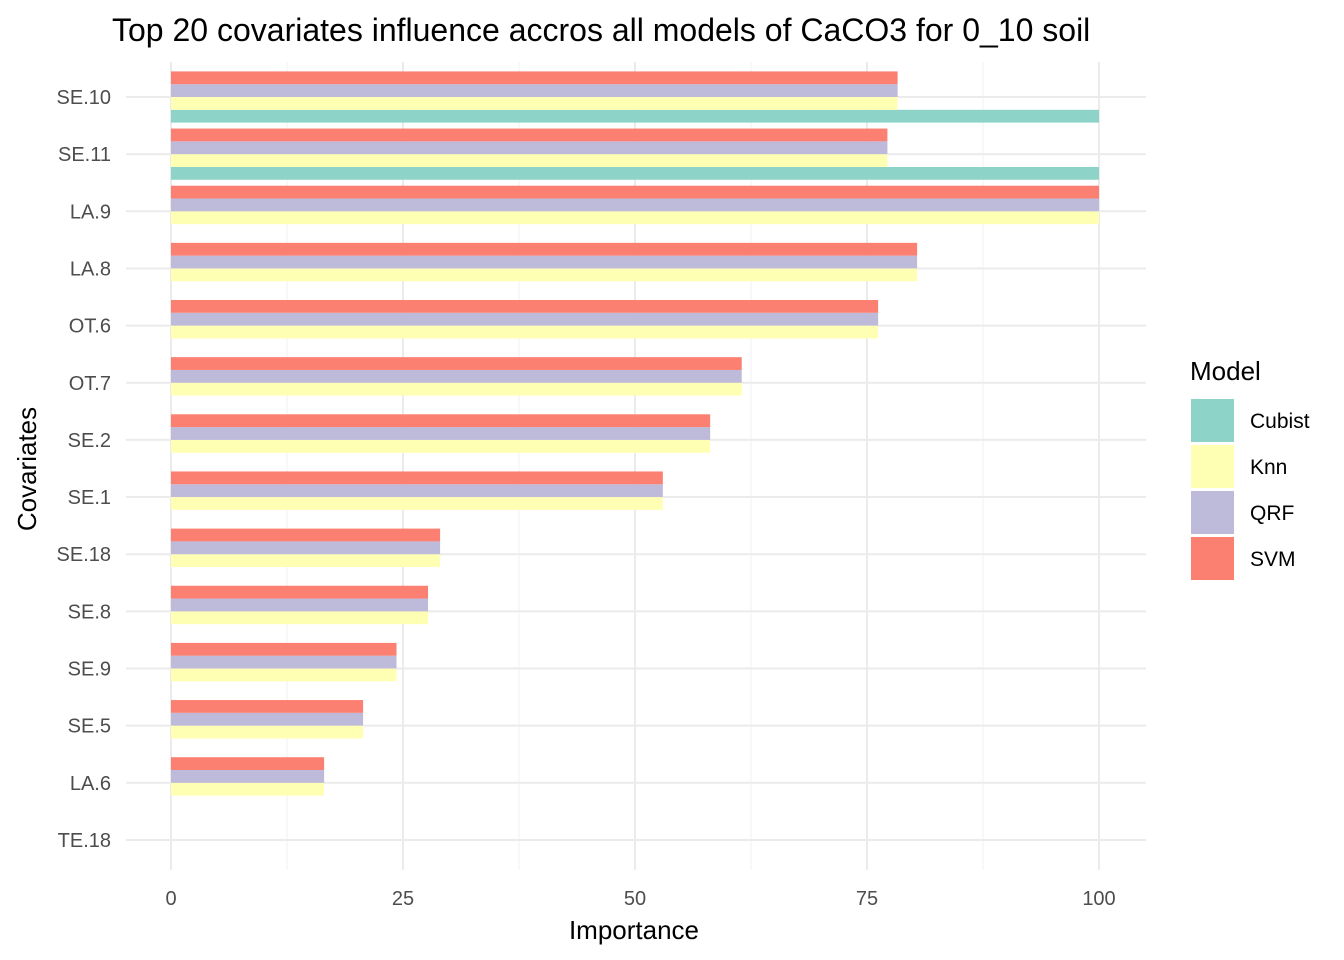 The width and height of the screenshot is (1344, 960). I want to click on legend-label-qrf: QRF, so click(1272, 513).